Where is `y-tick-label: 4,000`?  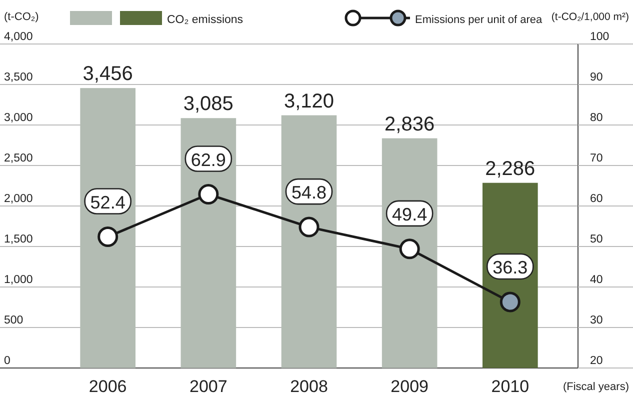
y-tick-label: 4,000 is located at coordinates (18, 37).